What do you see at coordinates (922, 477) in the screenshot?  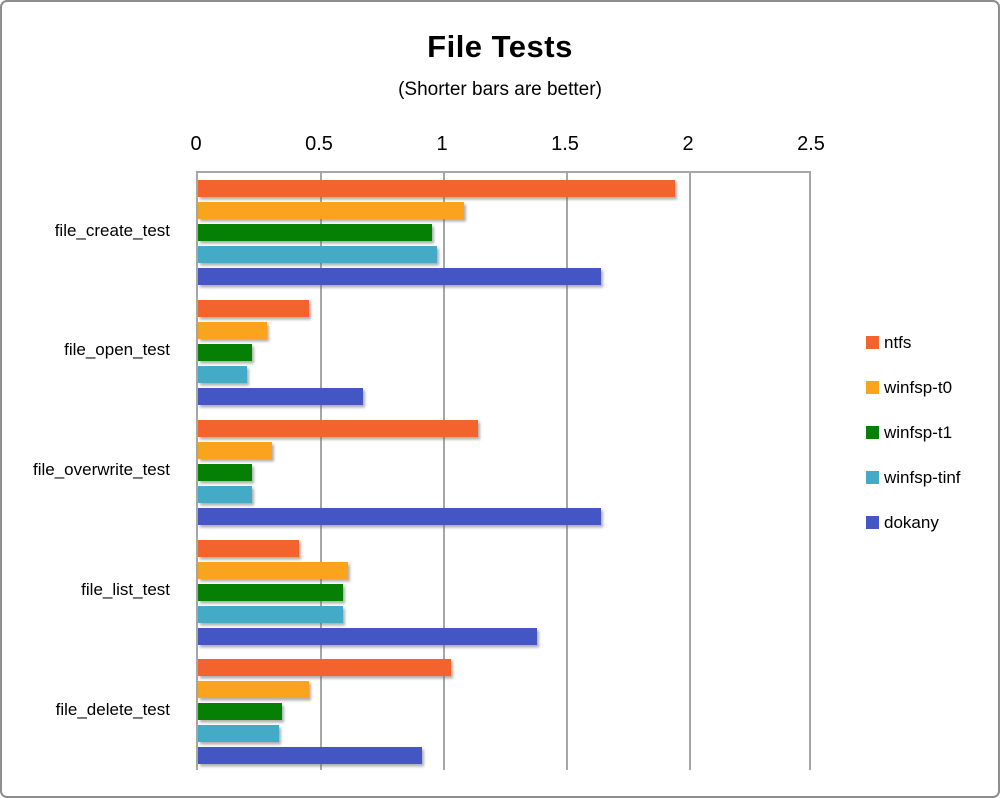 I see `legend-label: winfsp-tinf` at bounding box center [922, 477].